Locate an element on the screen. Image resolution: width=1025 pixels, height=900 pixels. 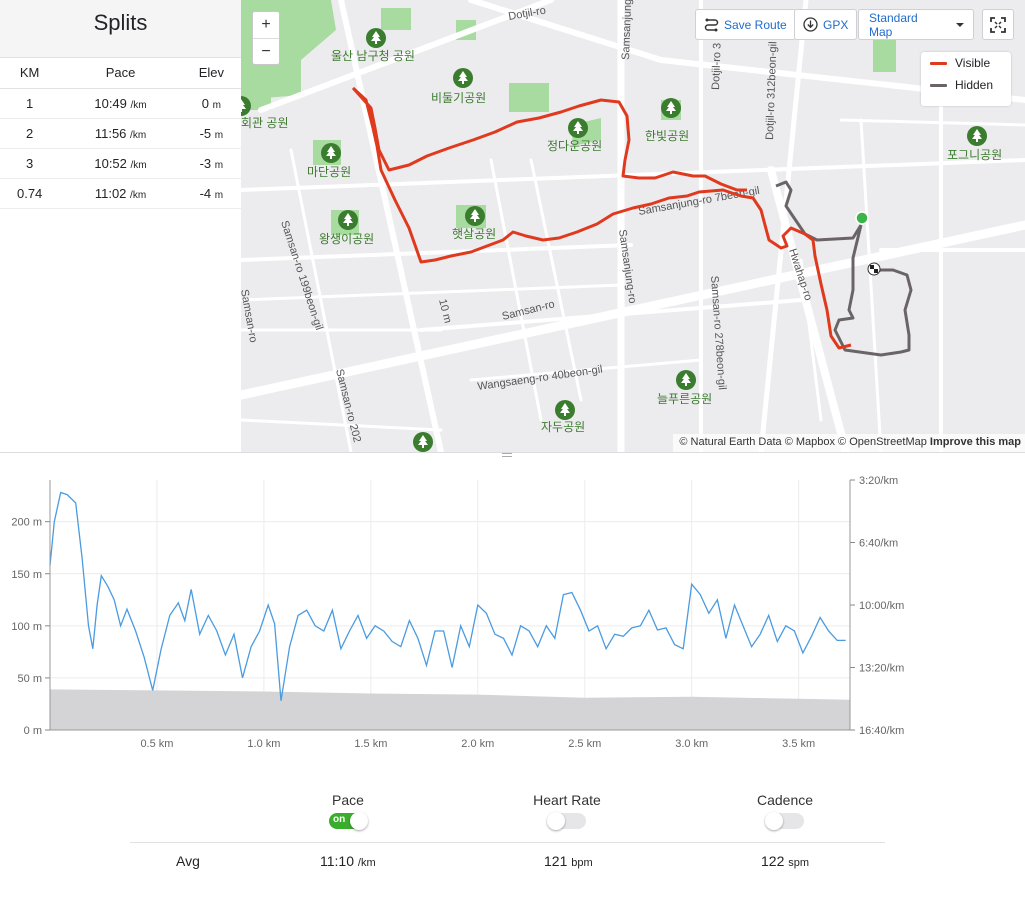
finish-flag-icon is located at coordinates (874, 269).